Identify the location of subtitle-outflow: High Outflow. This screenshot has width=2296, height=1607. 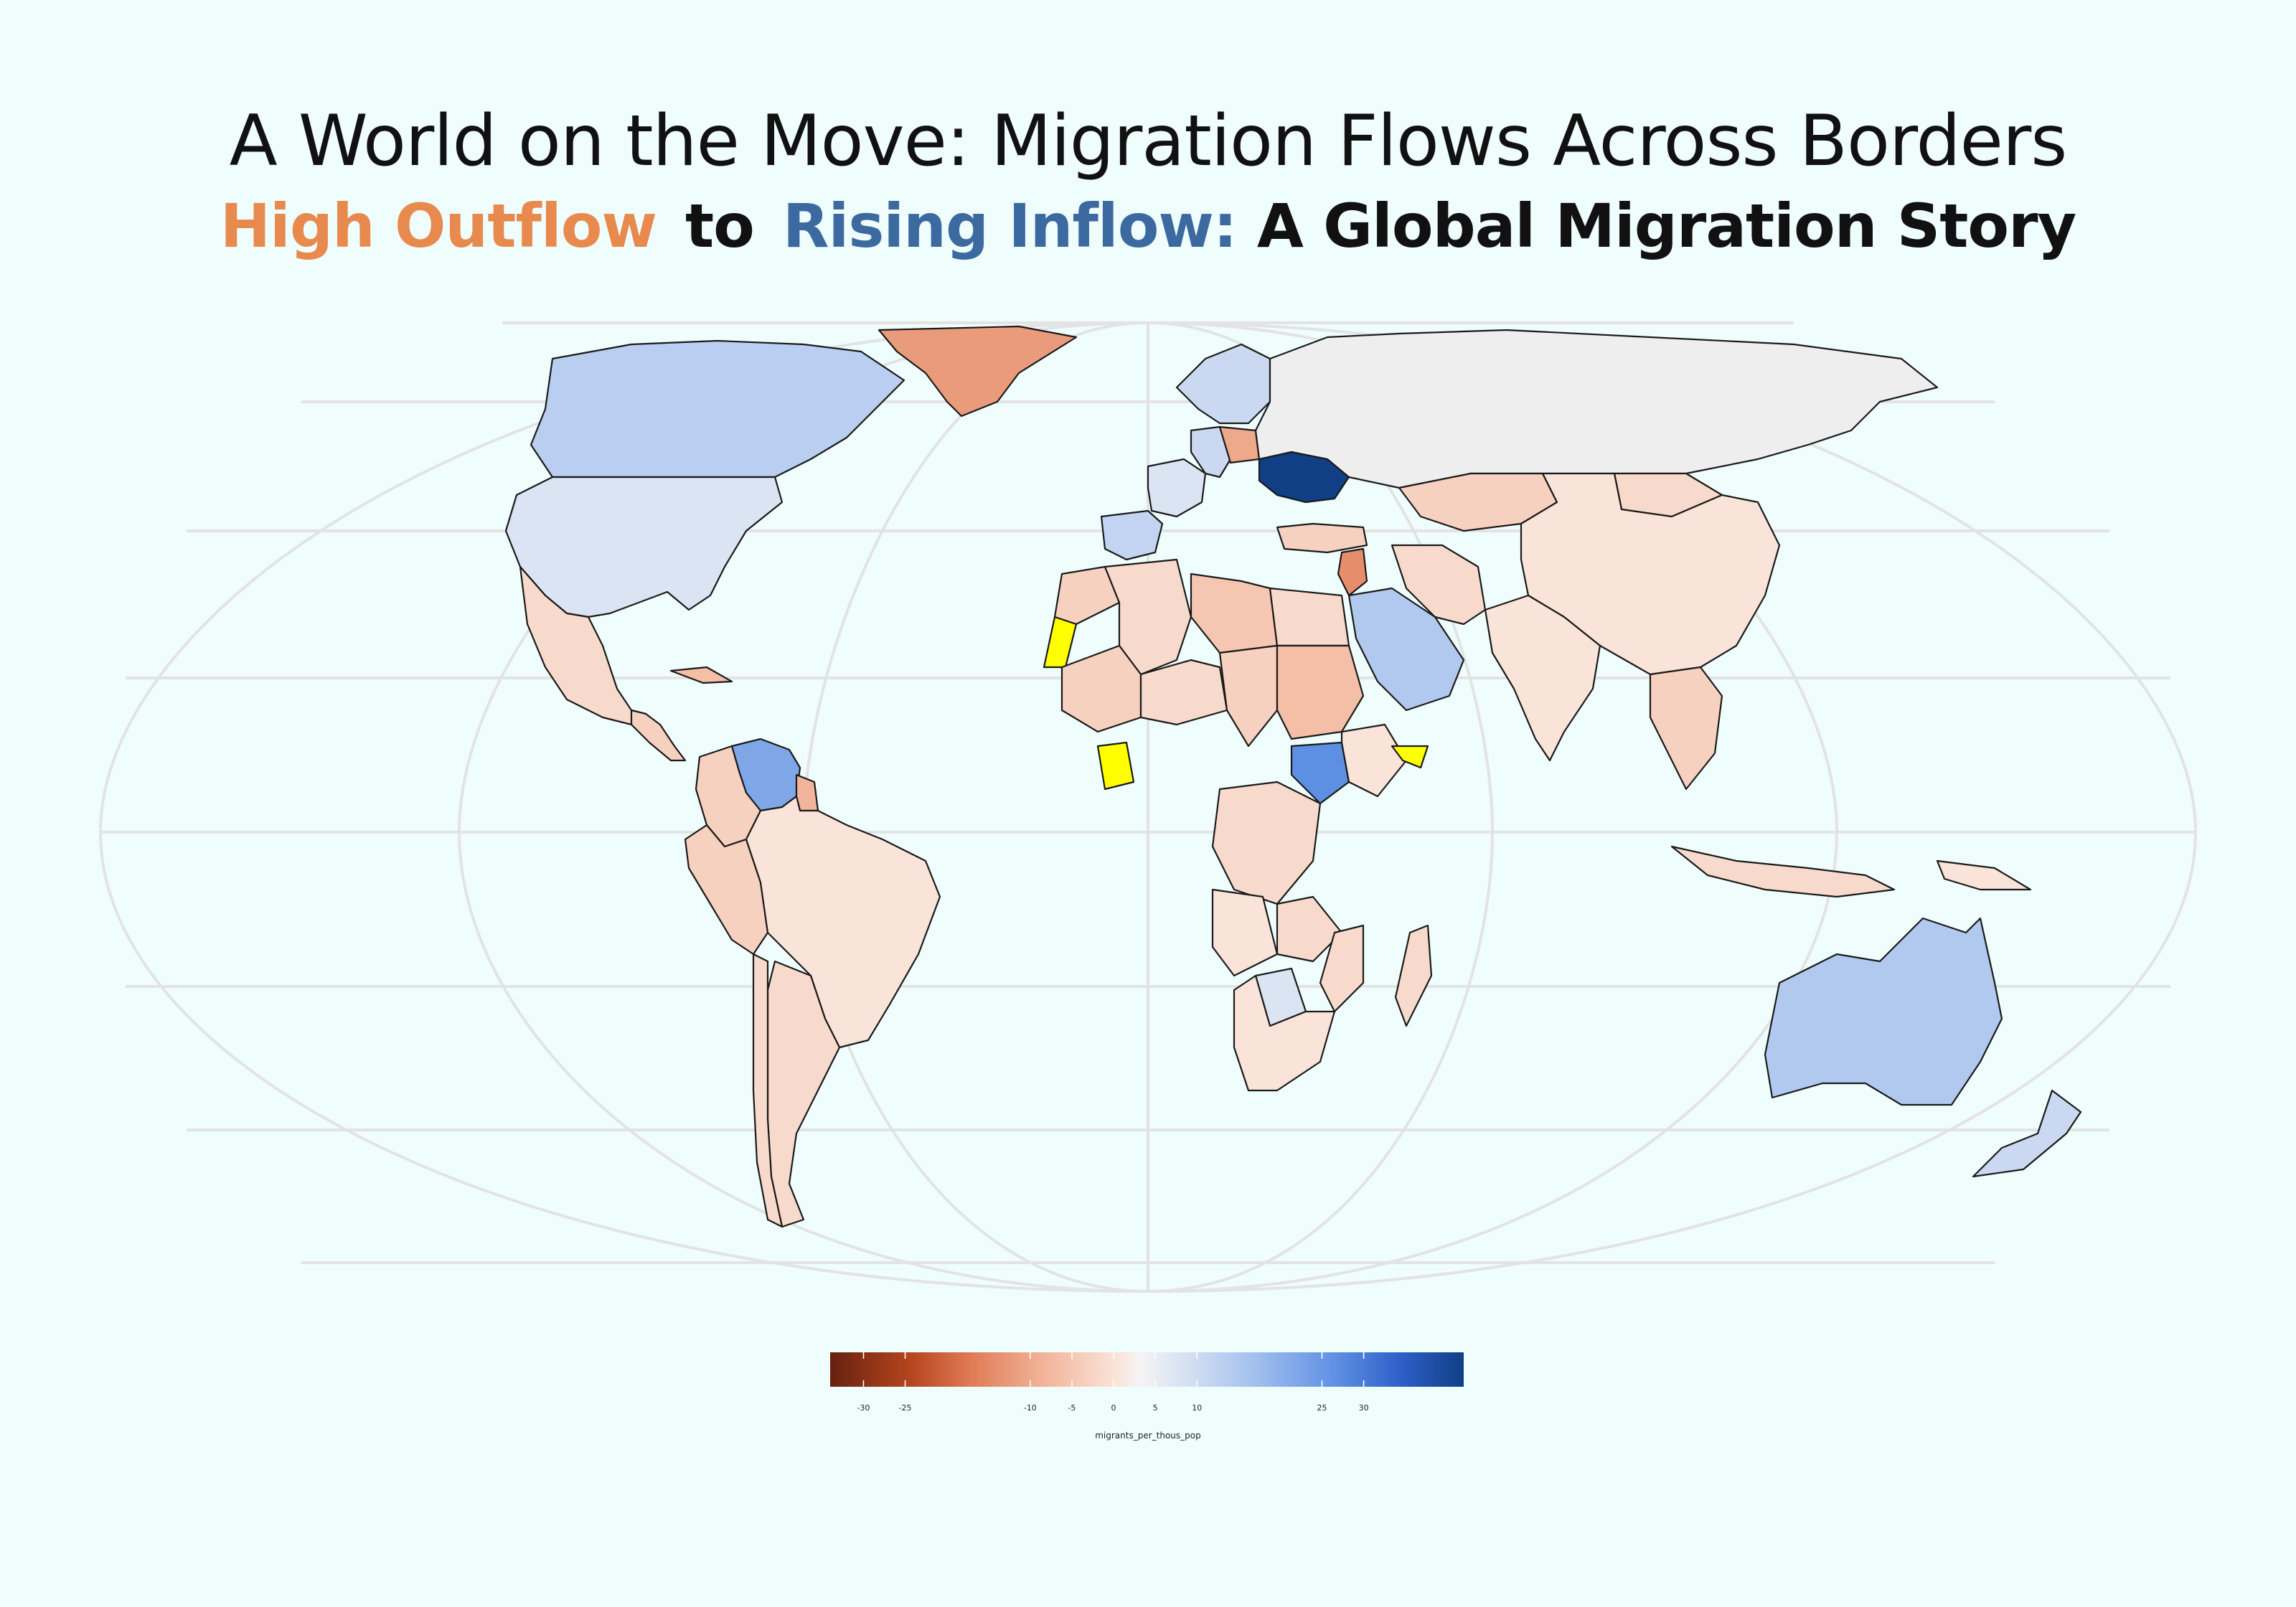
(438, 226).